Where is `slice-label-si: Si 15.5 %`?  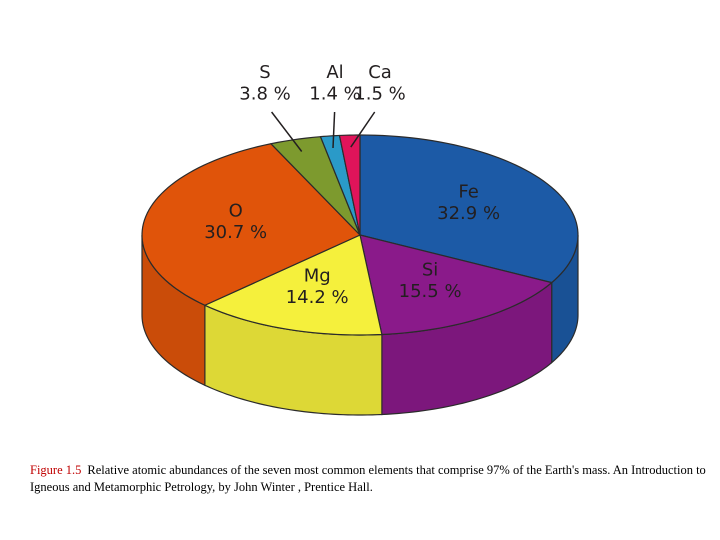 slice-label-si: Si 15.5 % is located at coordinates (430, 280).